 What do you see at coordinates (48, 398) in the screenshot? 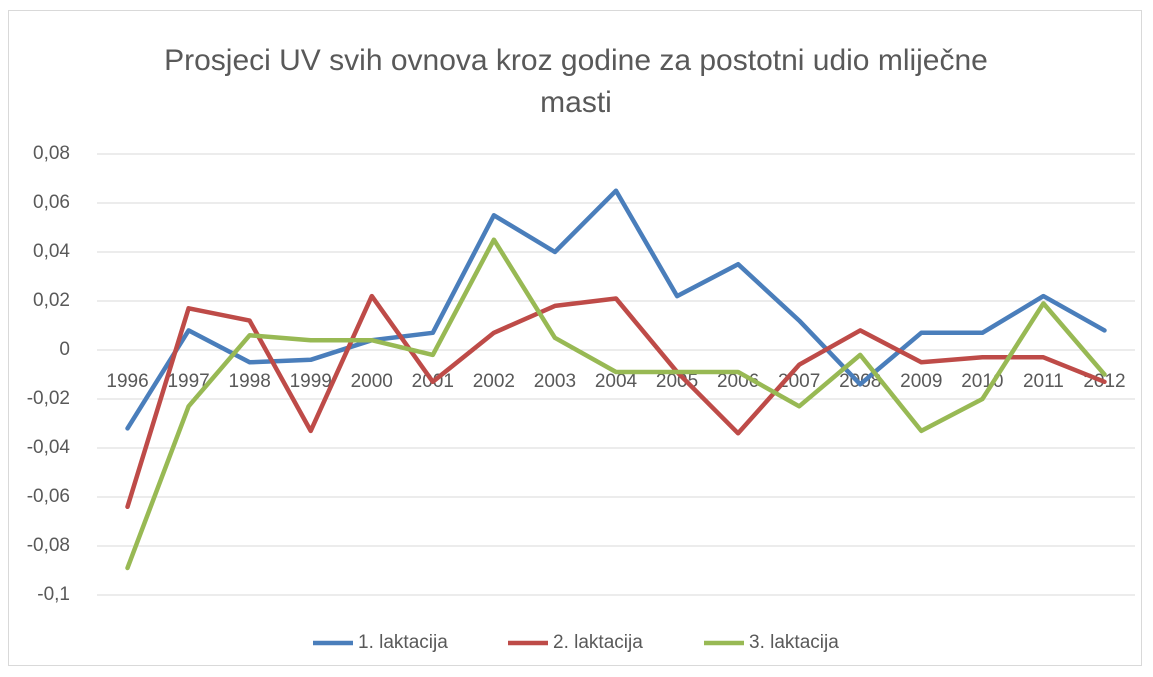
I see `y-tick-label: -0,02` at bounding box center [48, 398].